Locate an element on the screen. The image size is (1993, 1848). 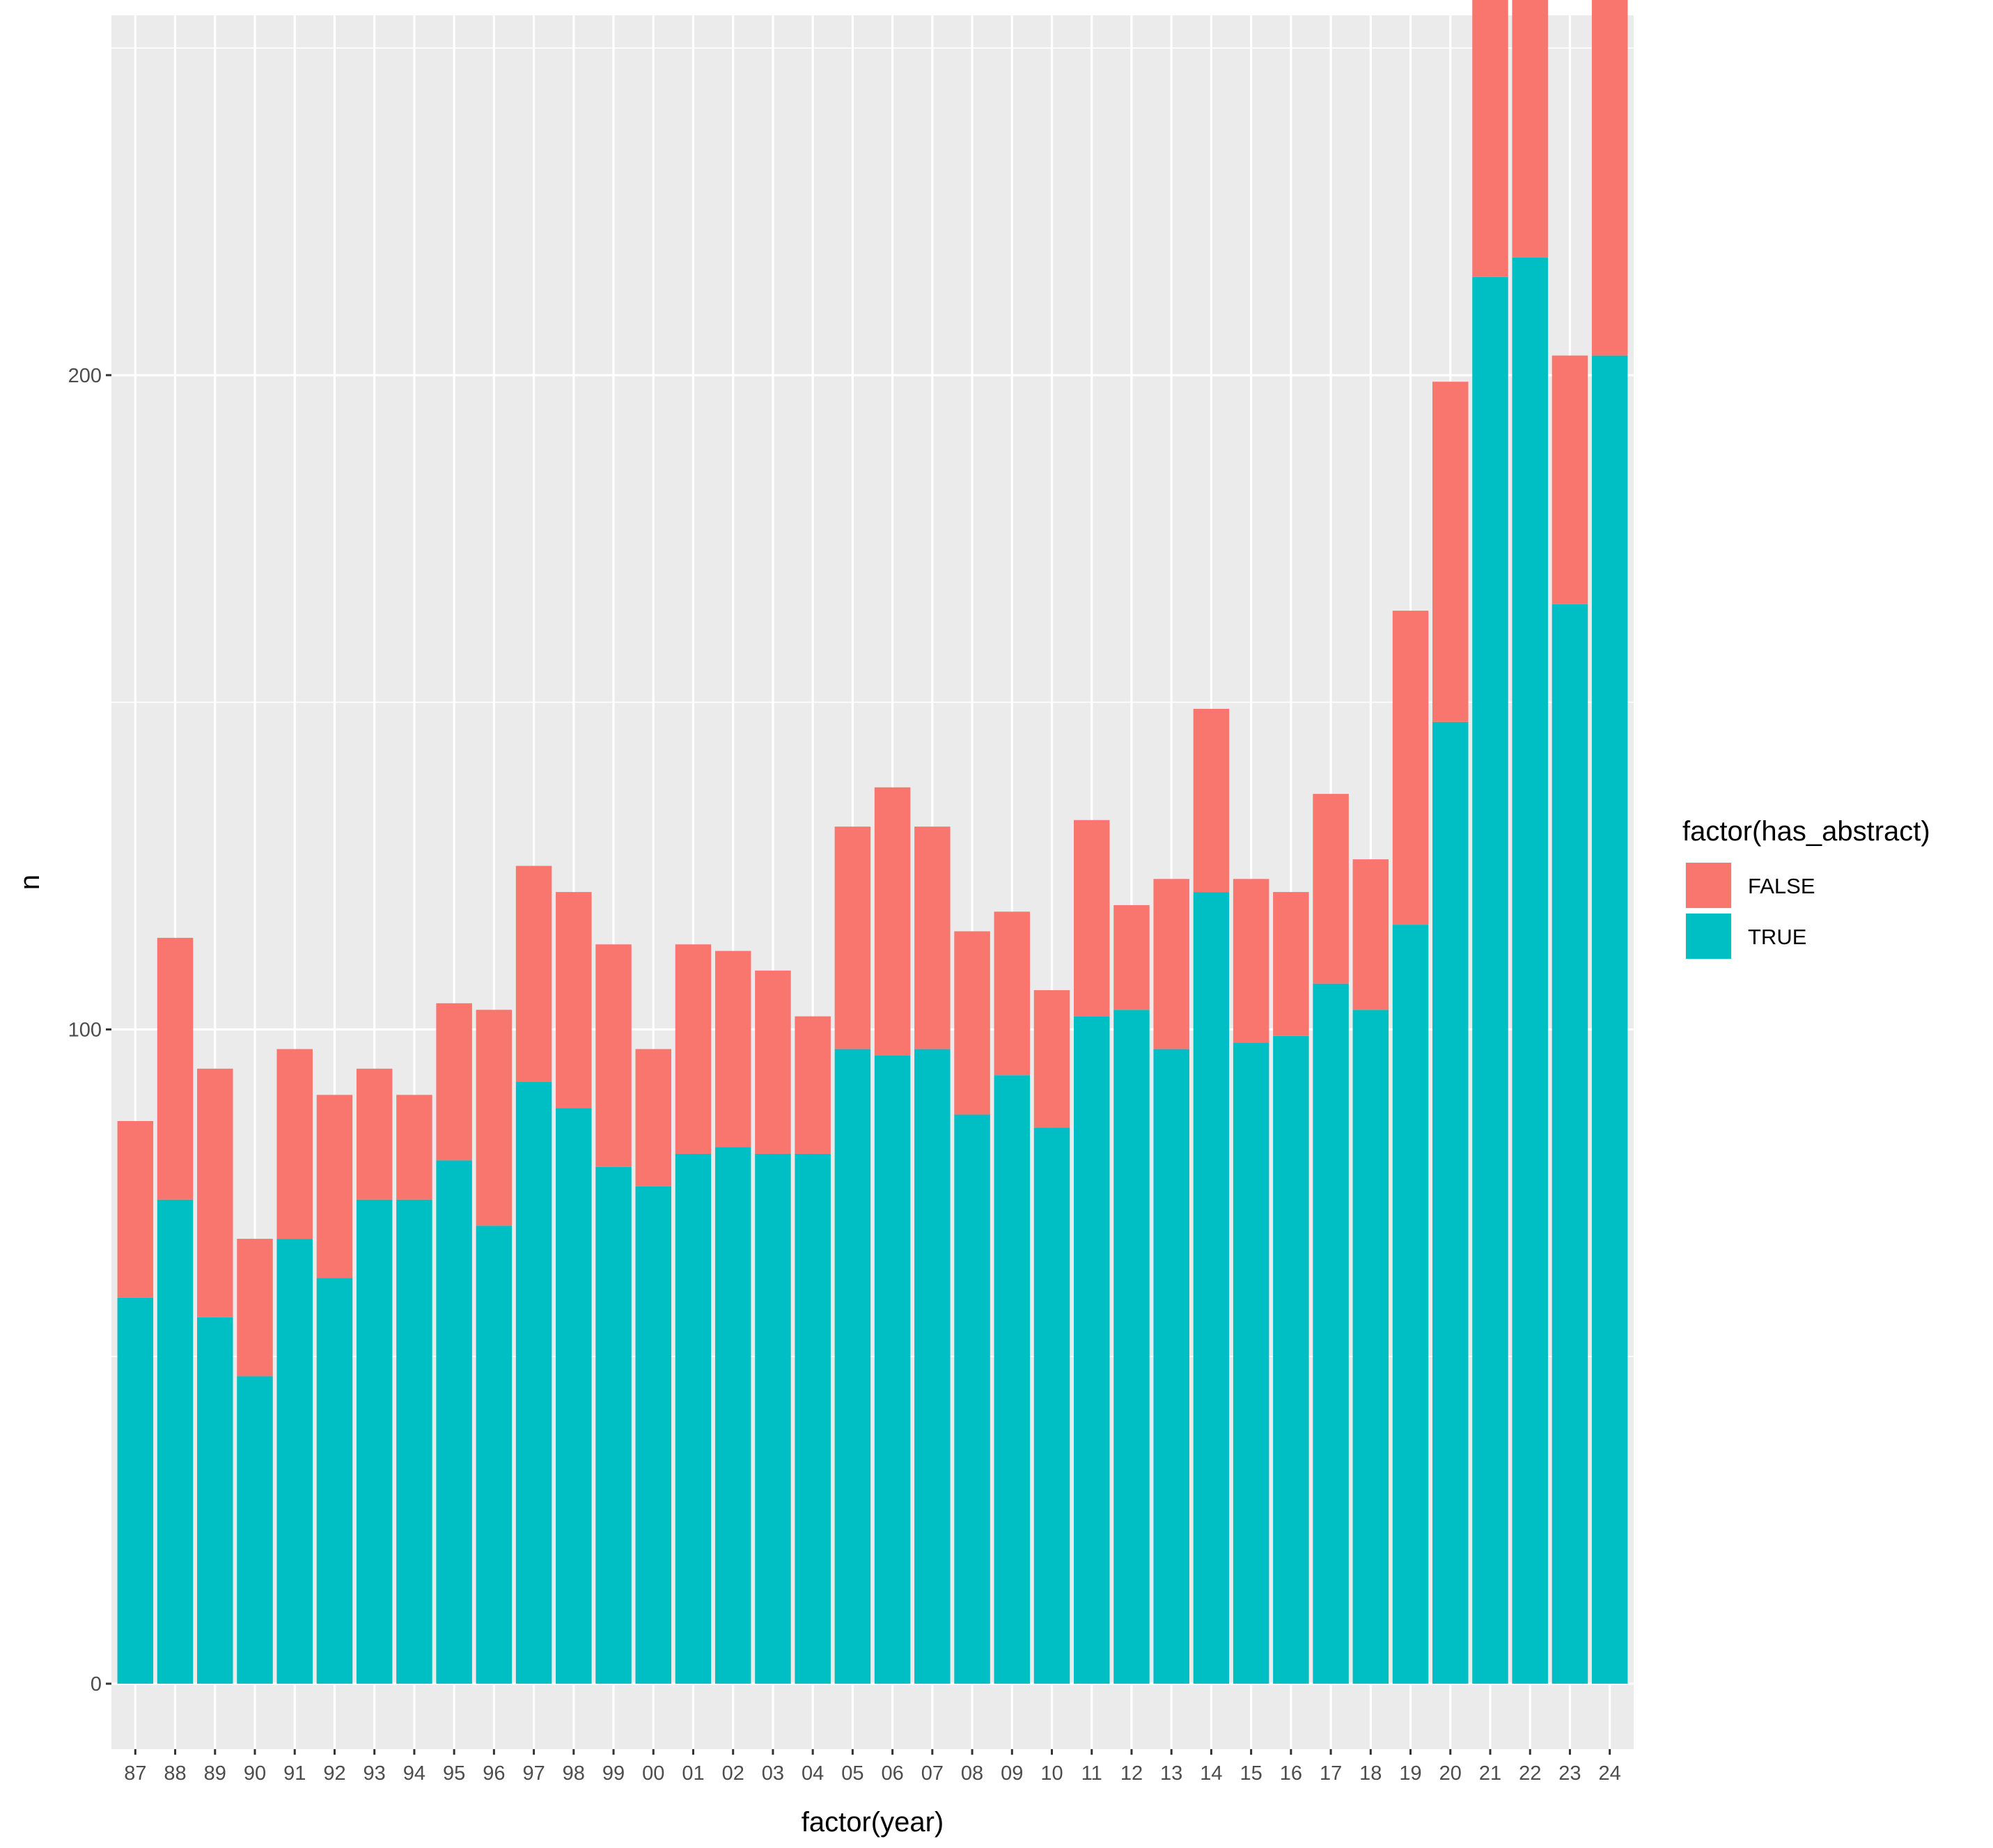
legend-swatch-true is located at coordinates (1708, 937).